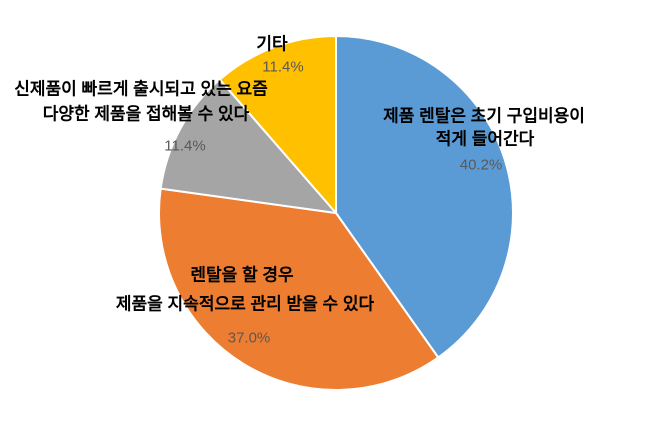 This screenshot has height=428, width=672. I want to click on slice-label-etc: 기타, so click(272, 44).